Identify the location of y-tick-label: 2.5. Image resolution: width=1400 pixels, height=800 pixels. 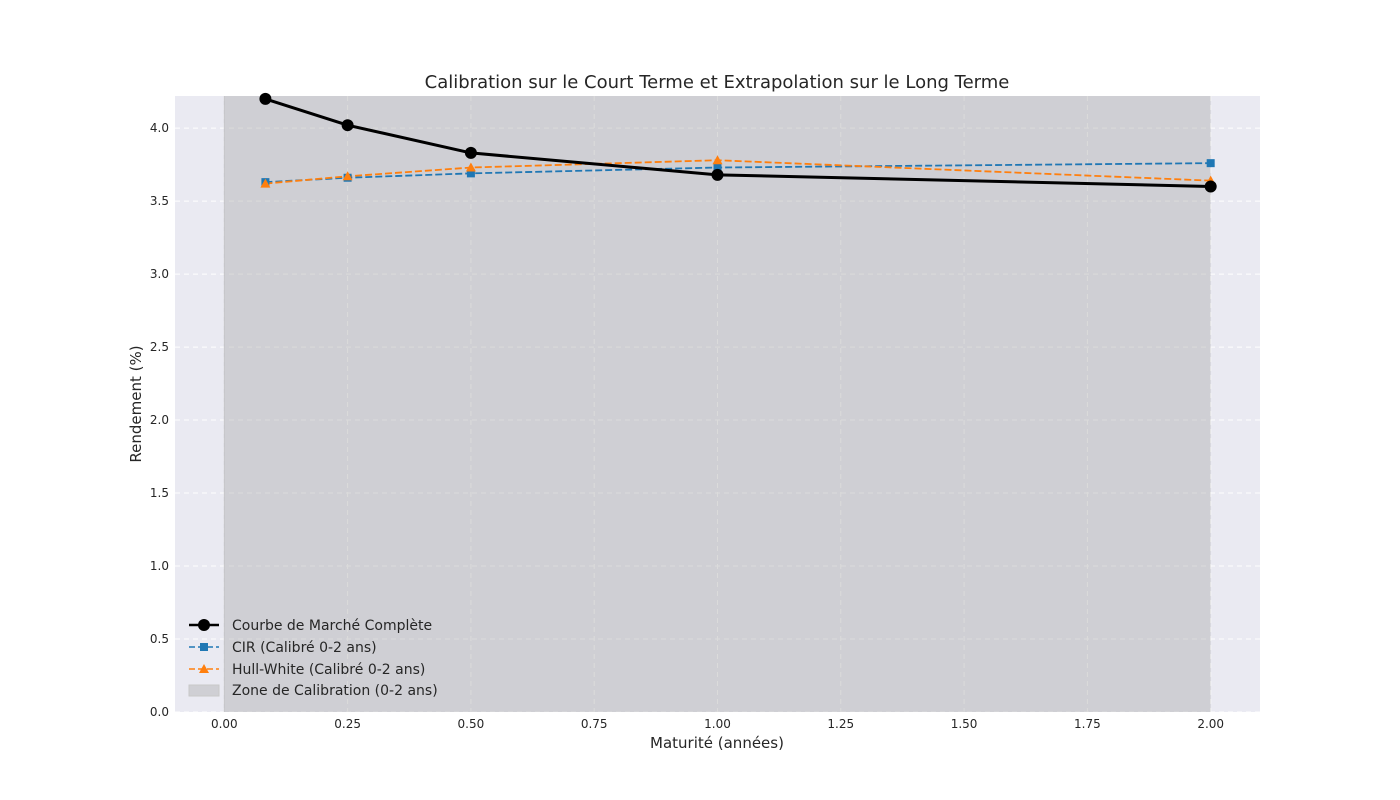
(159, 347).